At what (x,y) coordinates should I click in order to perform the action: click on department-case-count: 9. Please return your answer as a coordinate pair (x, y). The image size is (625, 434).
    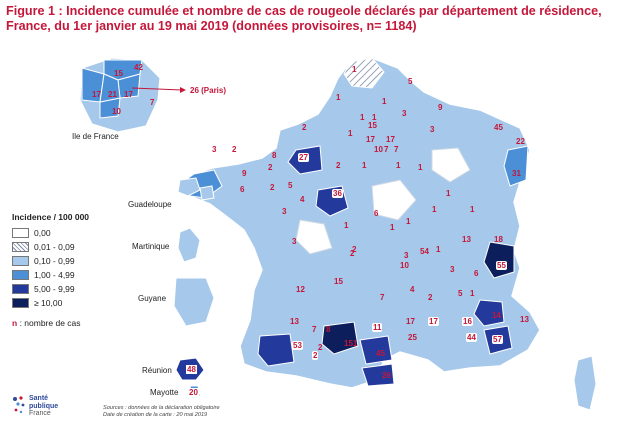
    Looking at the image, I should click on (440, 107).